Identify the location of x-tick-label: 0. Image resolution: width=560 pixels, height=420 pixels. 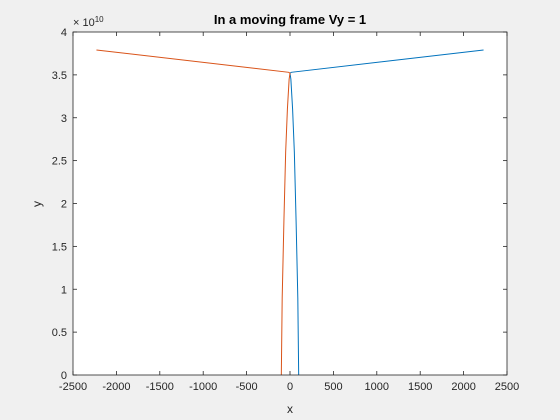
(290, 387).